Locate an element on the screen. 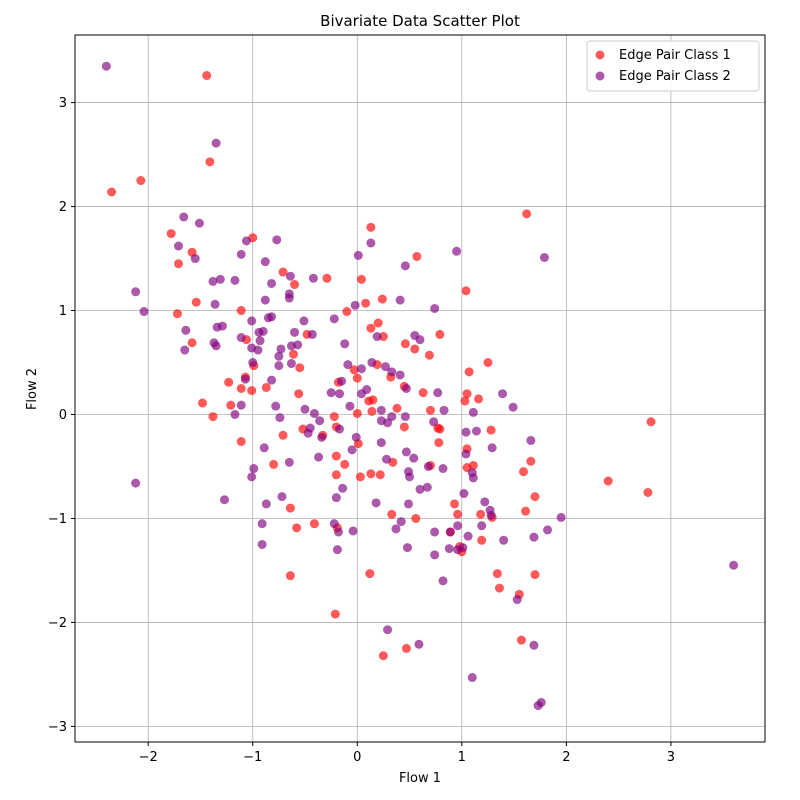  x-tick-label: −2 is located at coordinates (148, 757).